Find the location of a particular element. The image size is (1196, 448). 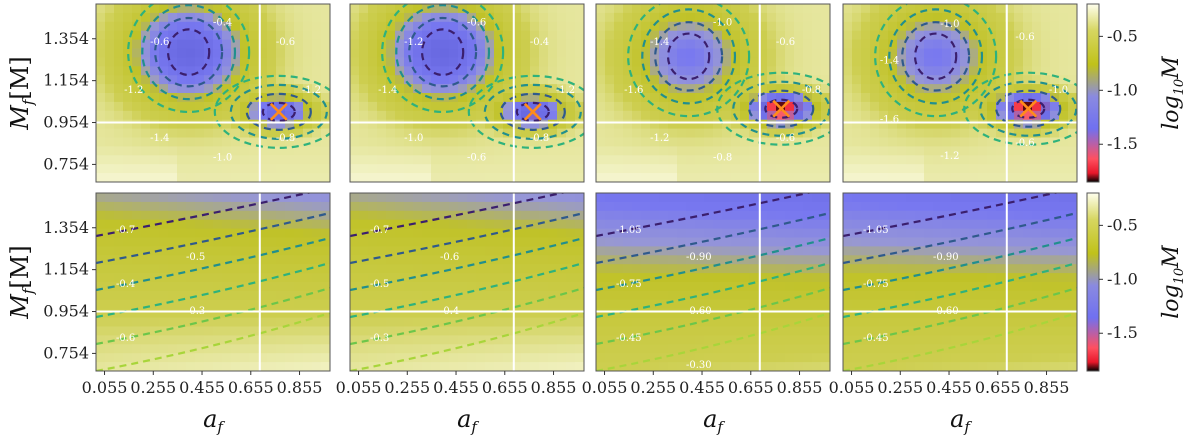

x-tick-label: 0.255 is located at coordinates (153, 387).